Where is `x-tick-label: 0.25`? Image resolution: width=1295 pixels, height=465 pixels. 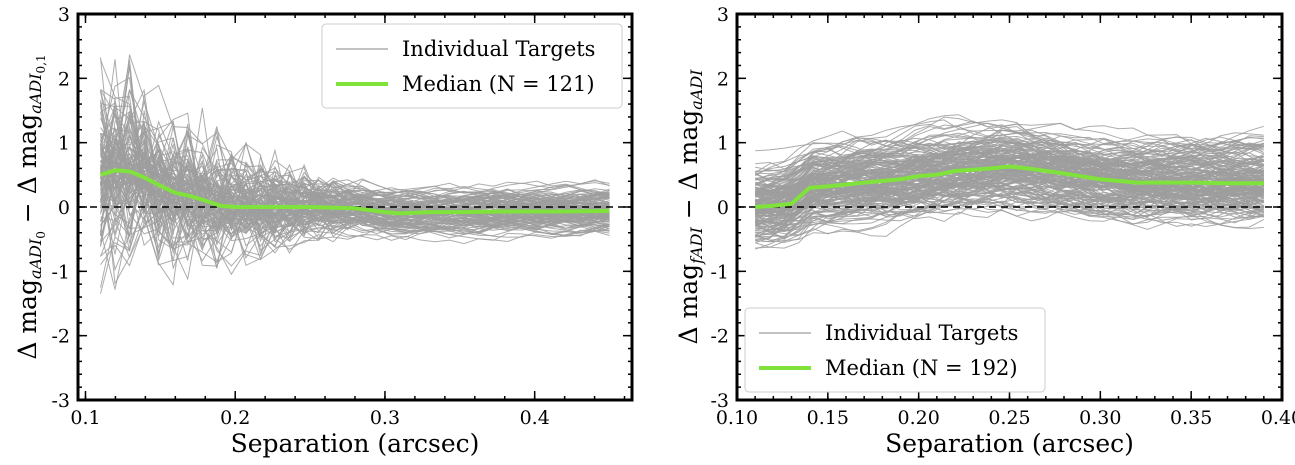
x-tick-label: 0.25 is located at coordinates (1009, 418).